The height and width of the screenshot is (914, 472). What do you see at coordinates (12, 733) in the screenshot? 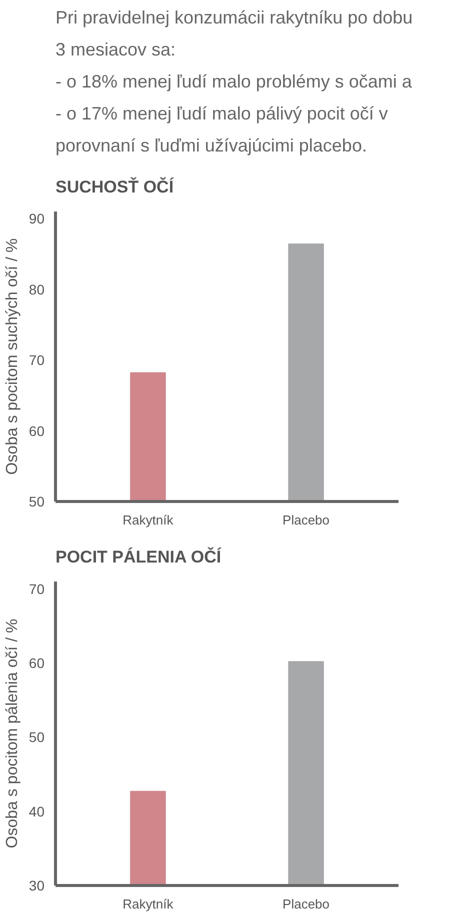
I see `y-axis-title: Osoba s pocitom pálenia očí / %` at bounding box center [12, 733].